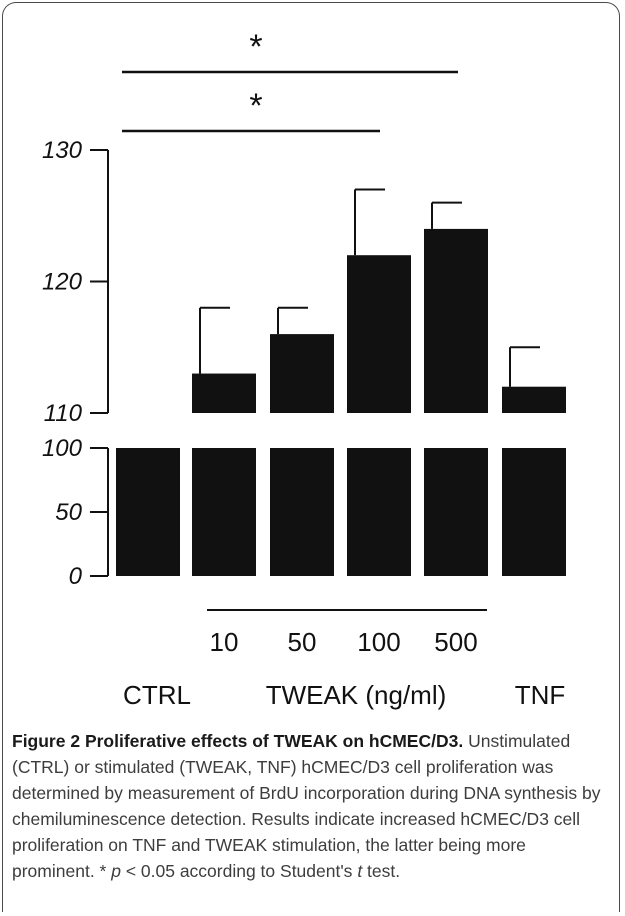  What do you see at coordinates (62, 282) in the screenshot?
I see `y-tick-label-120: 120` at bounding box center [62, 282].